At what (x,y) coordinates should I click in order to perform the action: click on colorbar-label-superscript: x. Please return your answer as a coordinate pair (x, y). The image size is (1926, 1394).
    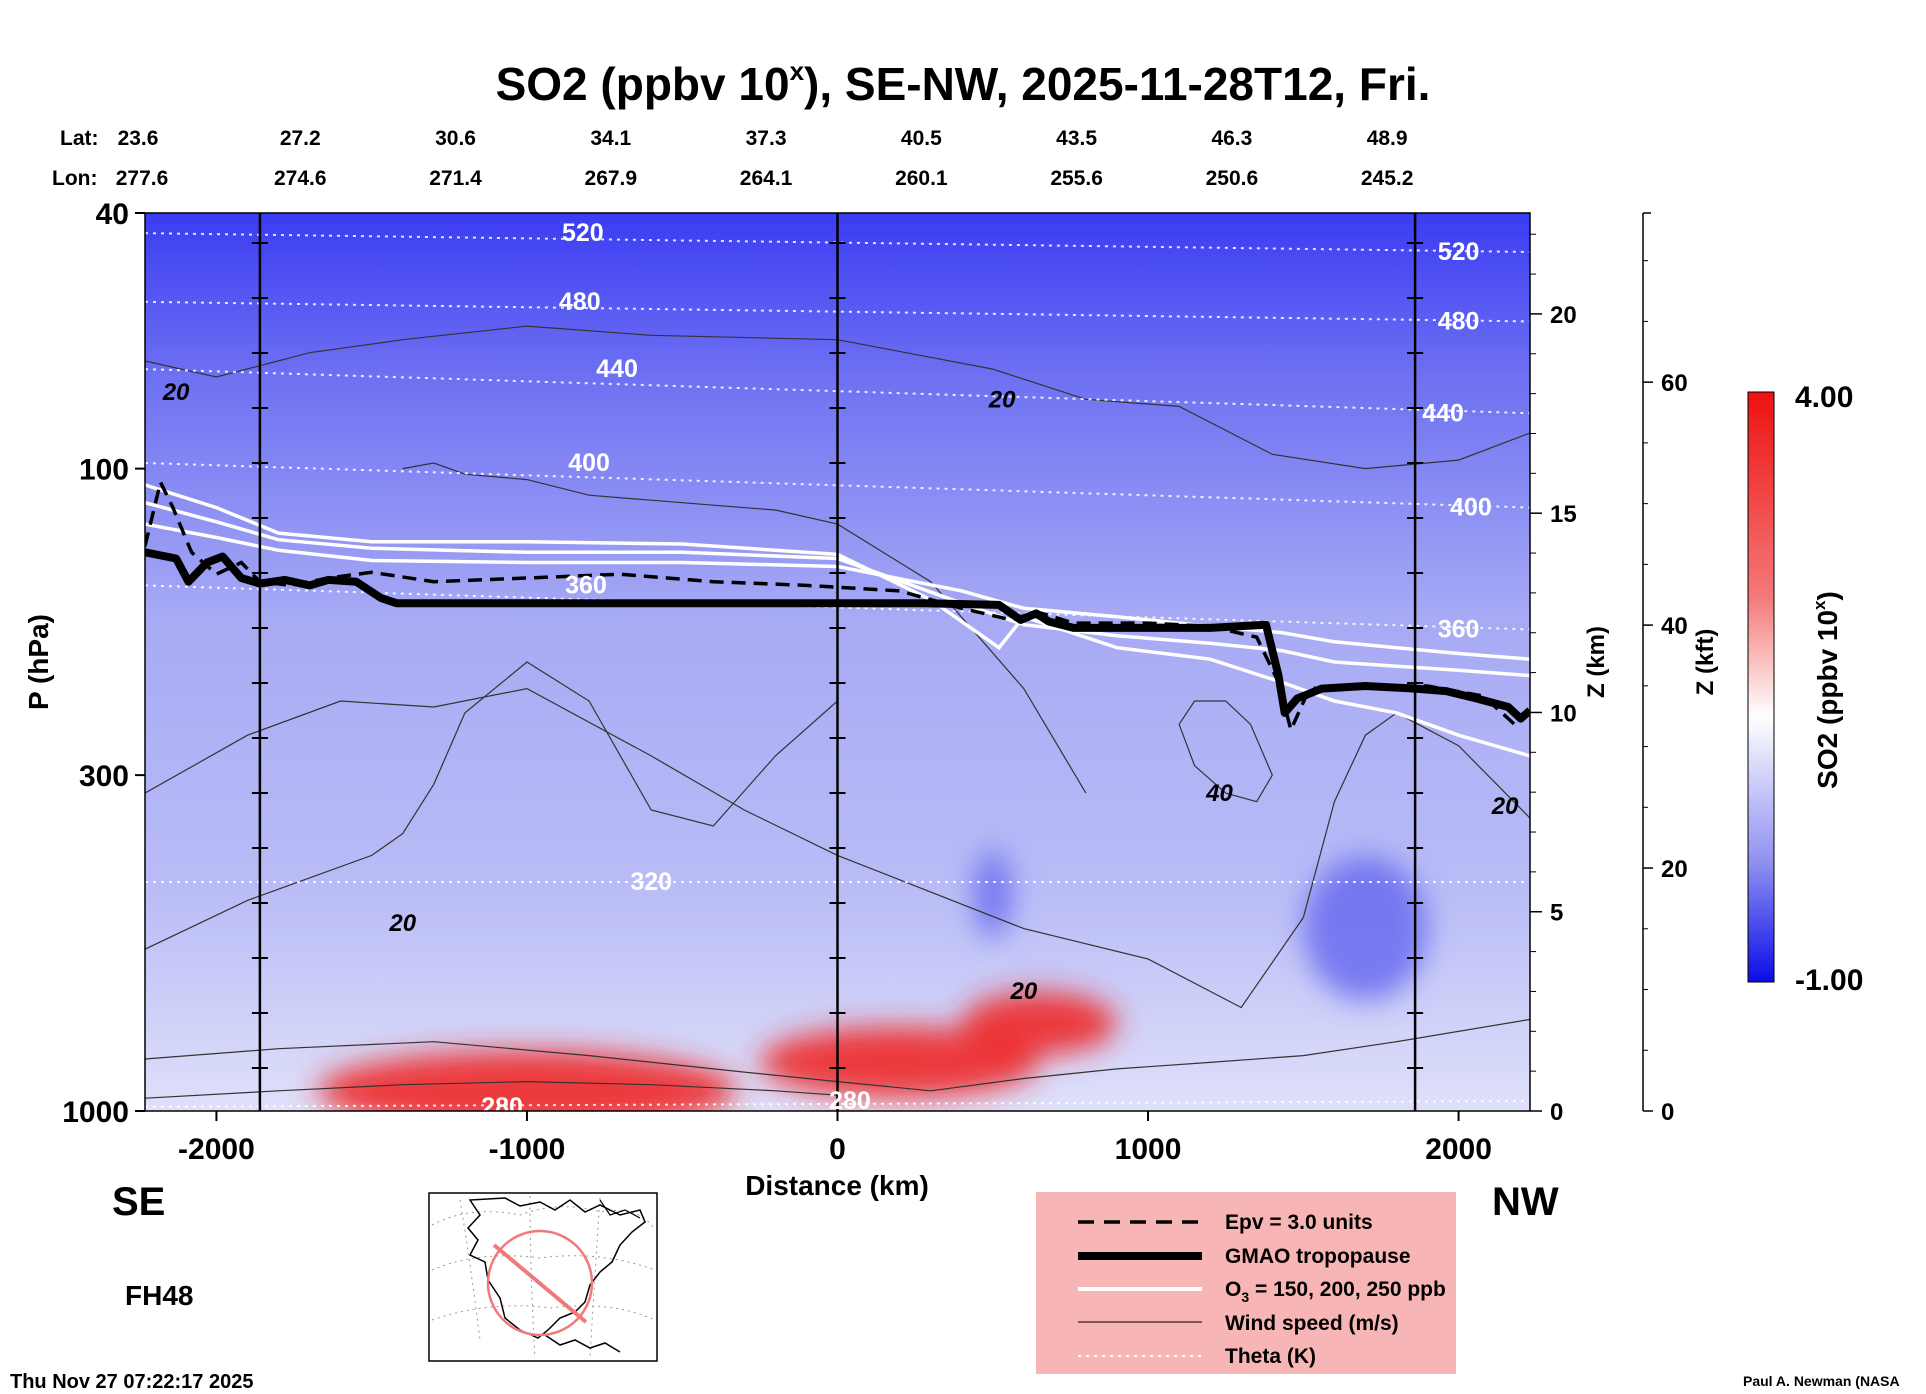
    Looking at the image, I should click on (1819, 605).